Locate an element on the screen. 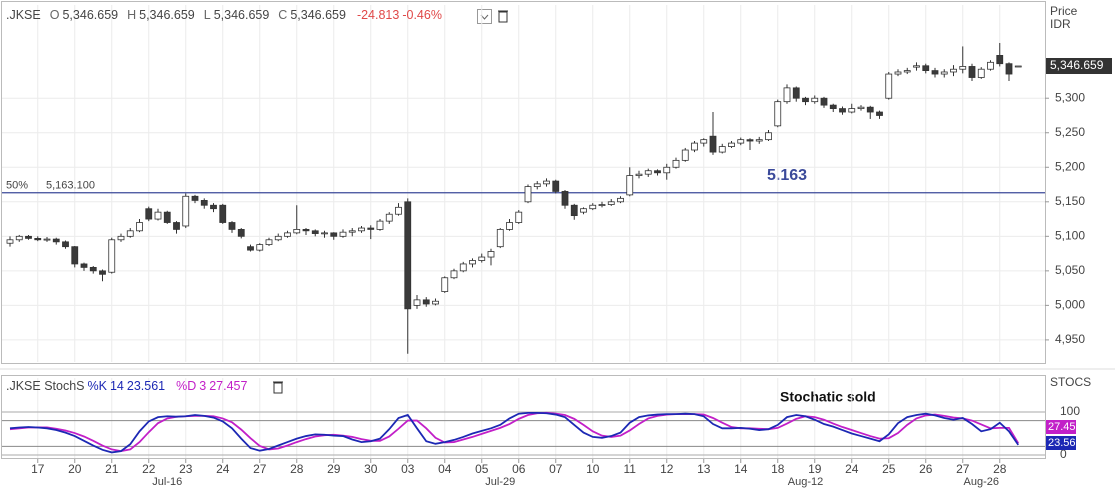  x-tick-label: 30 is located at coordinates (371, 469).